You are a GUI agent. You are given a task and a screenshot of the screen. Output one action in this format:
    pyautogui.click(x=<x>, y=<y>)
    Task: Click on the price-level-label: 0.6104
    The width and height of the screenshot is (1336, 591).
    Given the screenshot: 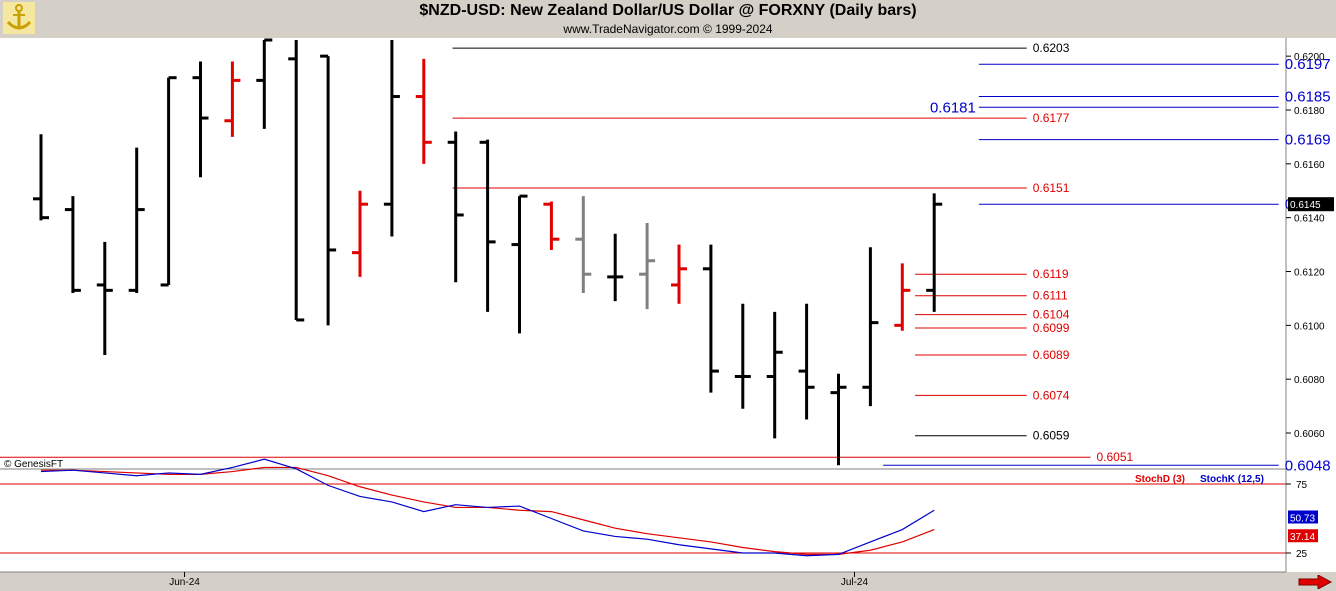 What is the action you would take?
    pyautogui.click(x=1051, y=315)
    